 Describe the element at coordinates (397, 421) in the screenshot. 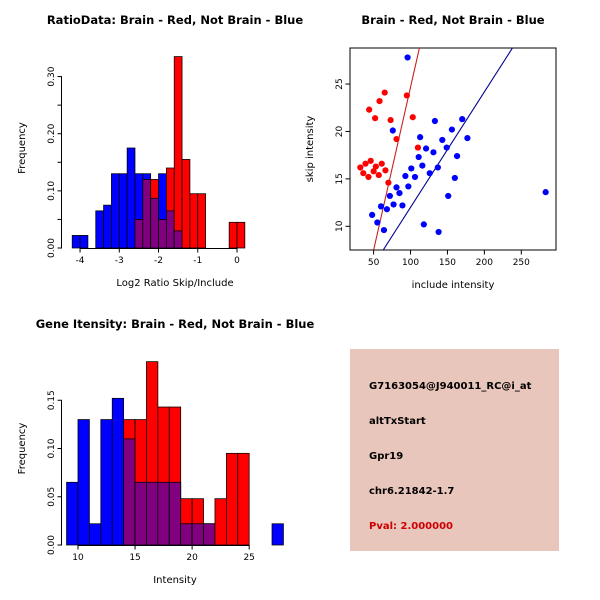

I see `event-type-text: altTxStart` at that location.